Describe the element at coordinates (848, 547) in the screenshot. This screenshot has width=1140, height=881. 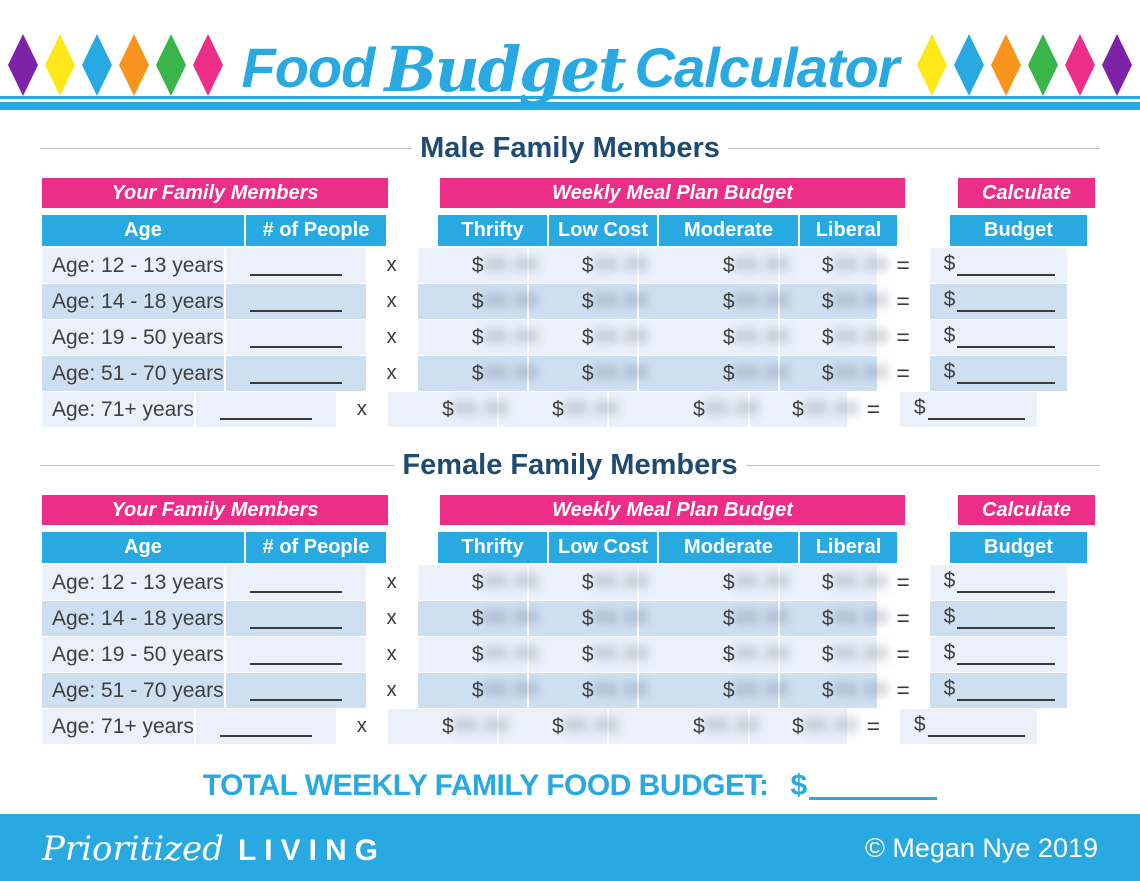
I see `liberal-column-header: Liberal` at that location.